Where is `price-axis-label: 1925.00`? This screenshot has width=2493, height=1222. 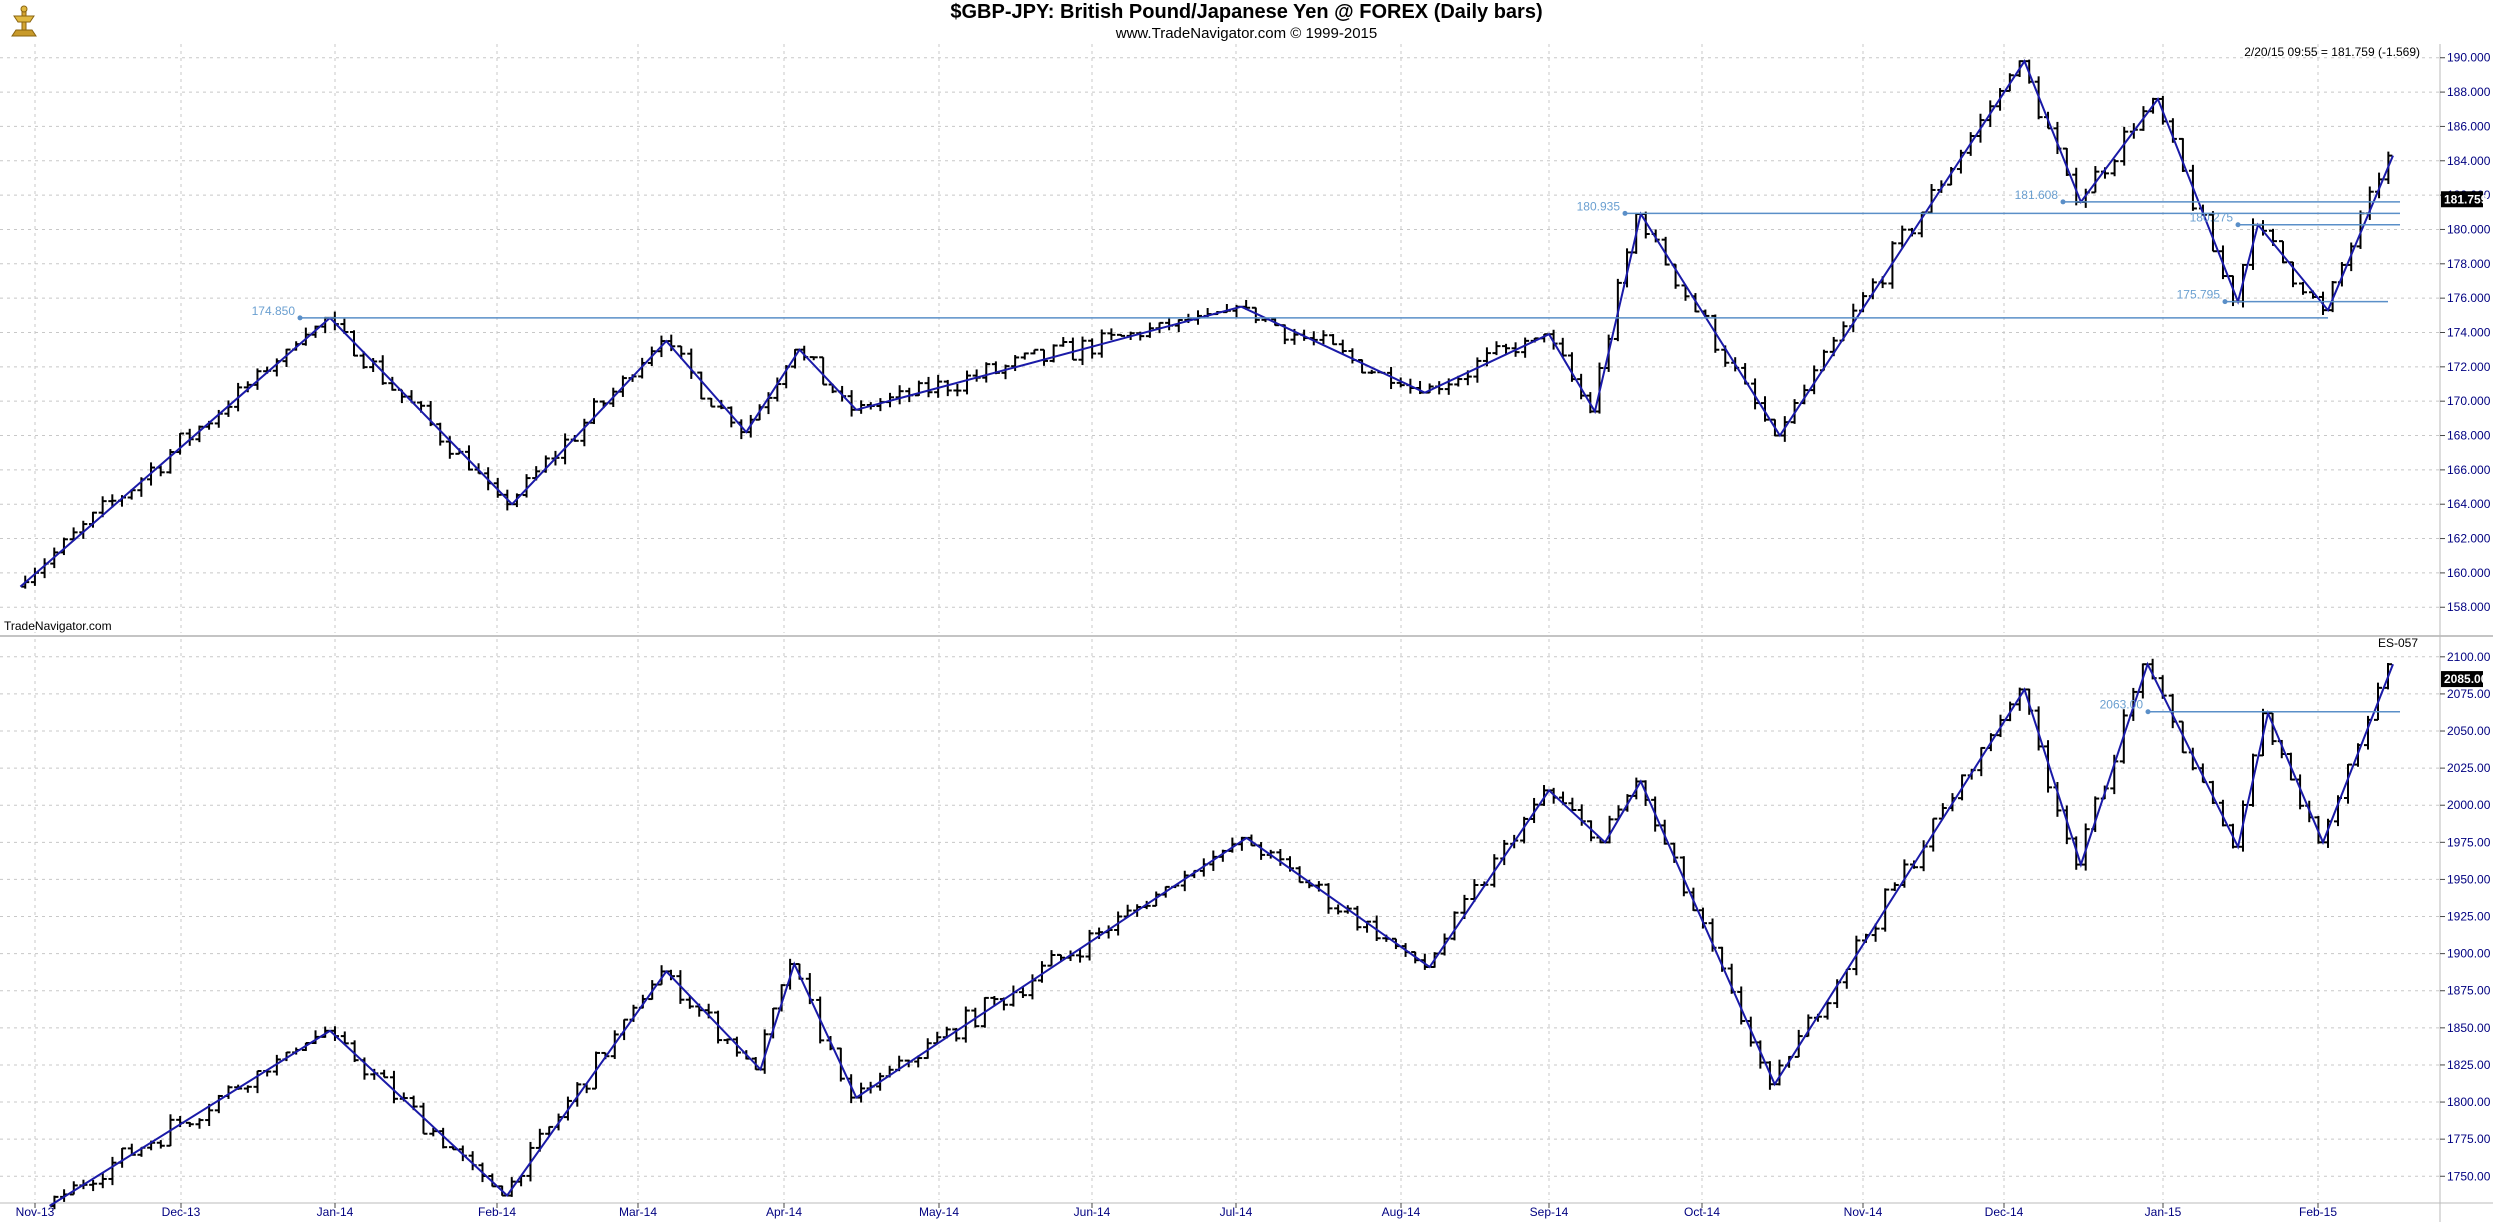 price-axis-label: 1925.00 is located at coordinates (2469, 917).